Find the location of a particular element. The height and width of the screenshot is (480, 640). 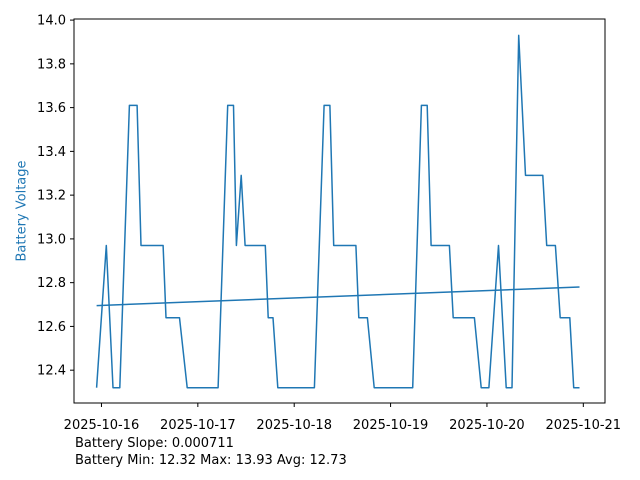

x-tick-label: 2025-10-19 is located at coordinates (391, 425).